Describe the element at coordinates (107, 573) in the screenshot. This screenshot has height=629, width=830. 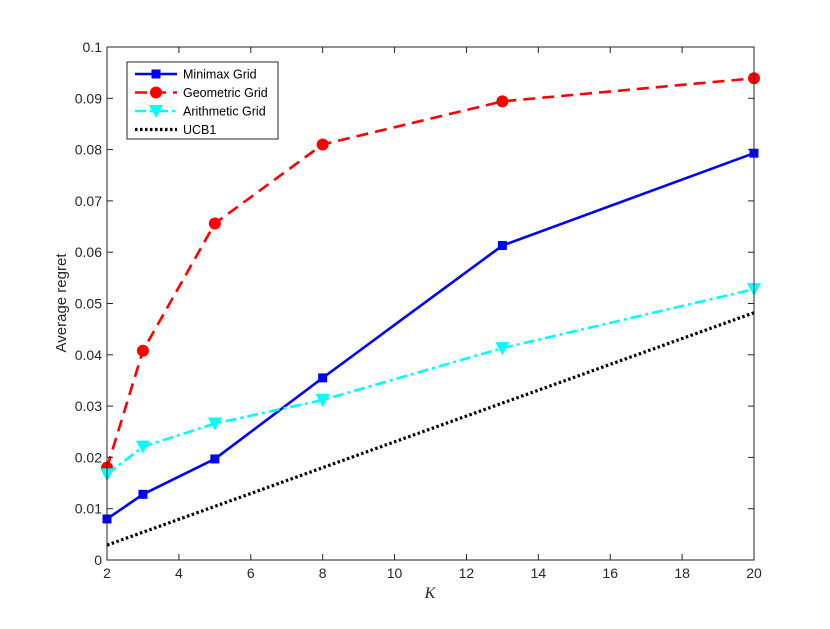
I see `x-tick-label: 2` at that location.